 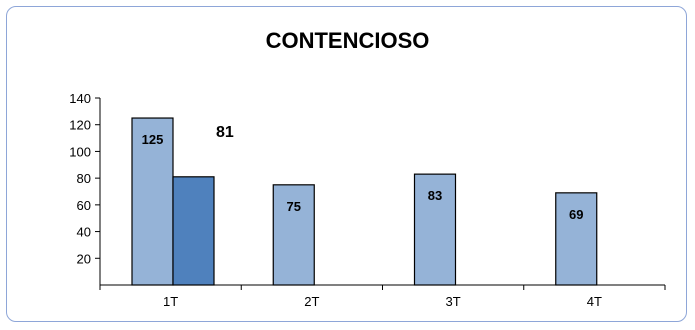 I want to click on y-tick-label: 20, so click(x=84, y=258).